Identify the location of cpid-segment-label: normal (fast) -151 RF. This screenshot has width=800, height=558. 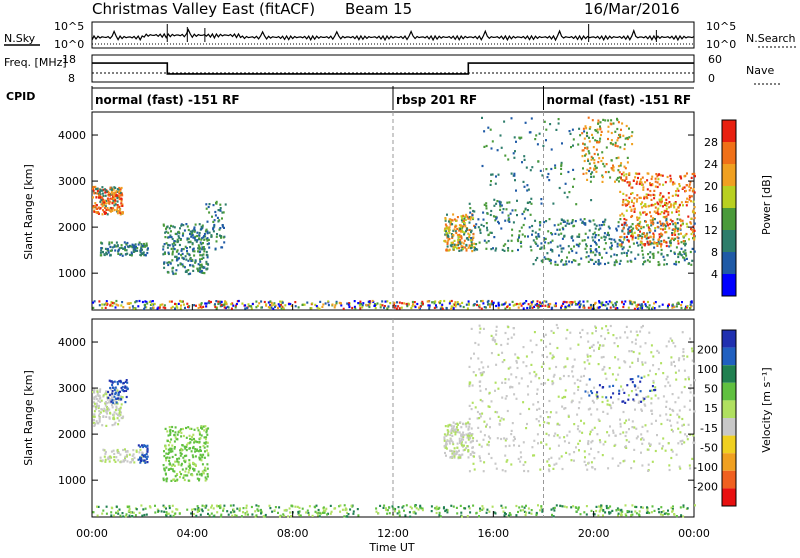
(167, 100).